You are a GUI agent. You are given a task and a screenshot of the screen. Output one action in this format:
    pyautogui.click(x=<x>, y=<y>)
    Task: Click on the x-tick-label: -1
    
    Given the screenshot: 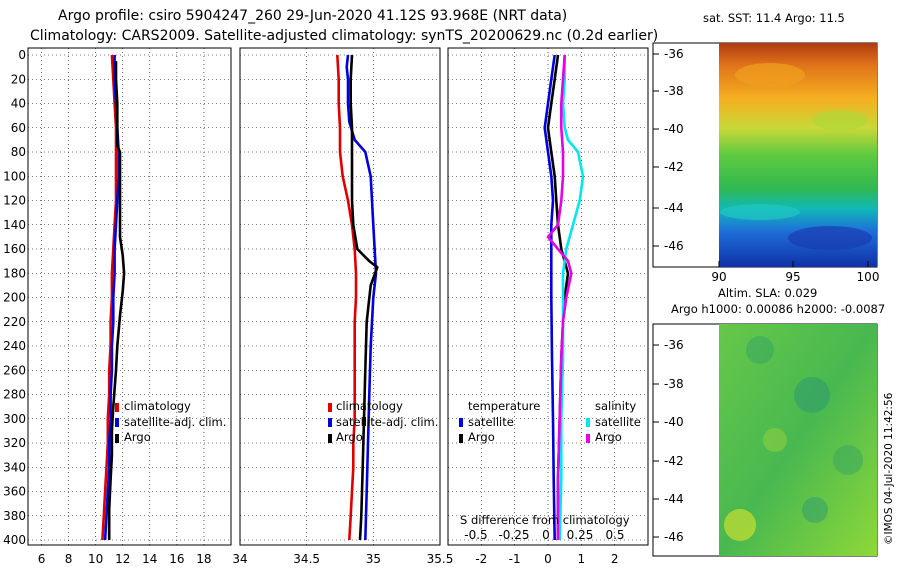 What is the action you would take?
    pyautogui.click(x=515, y=559)
    